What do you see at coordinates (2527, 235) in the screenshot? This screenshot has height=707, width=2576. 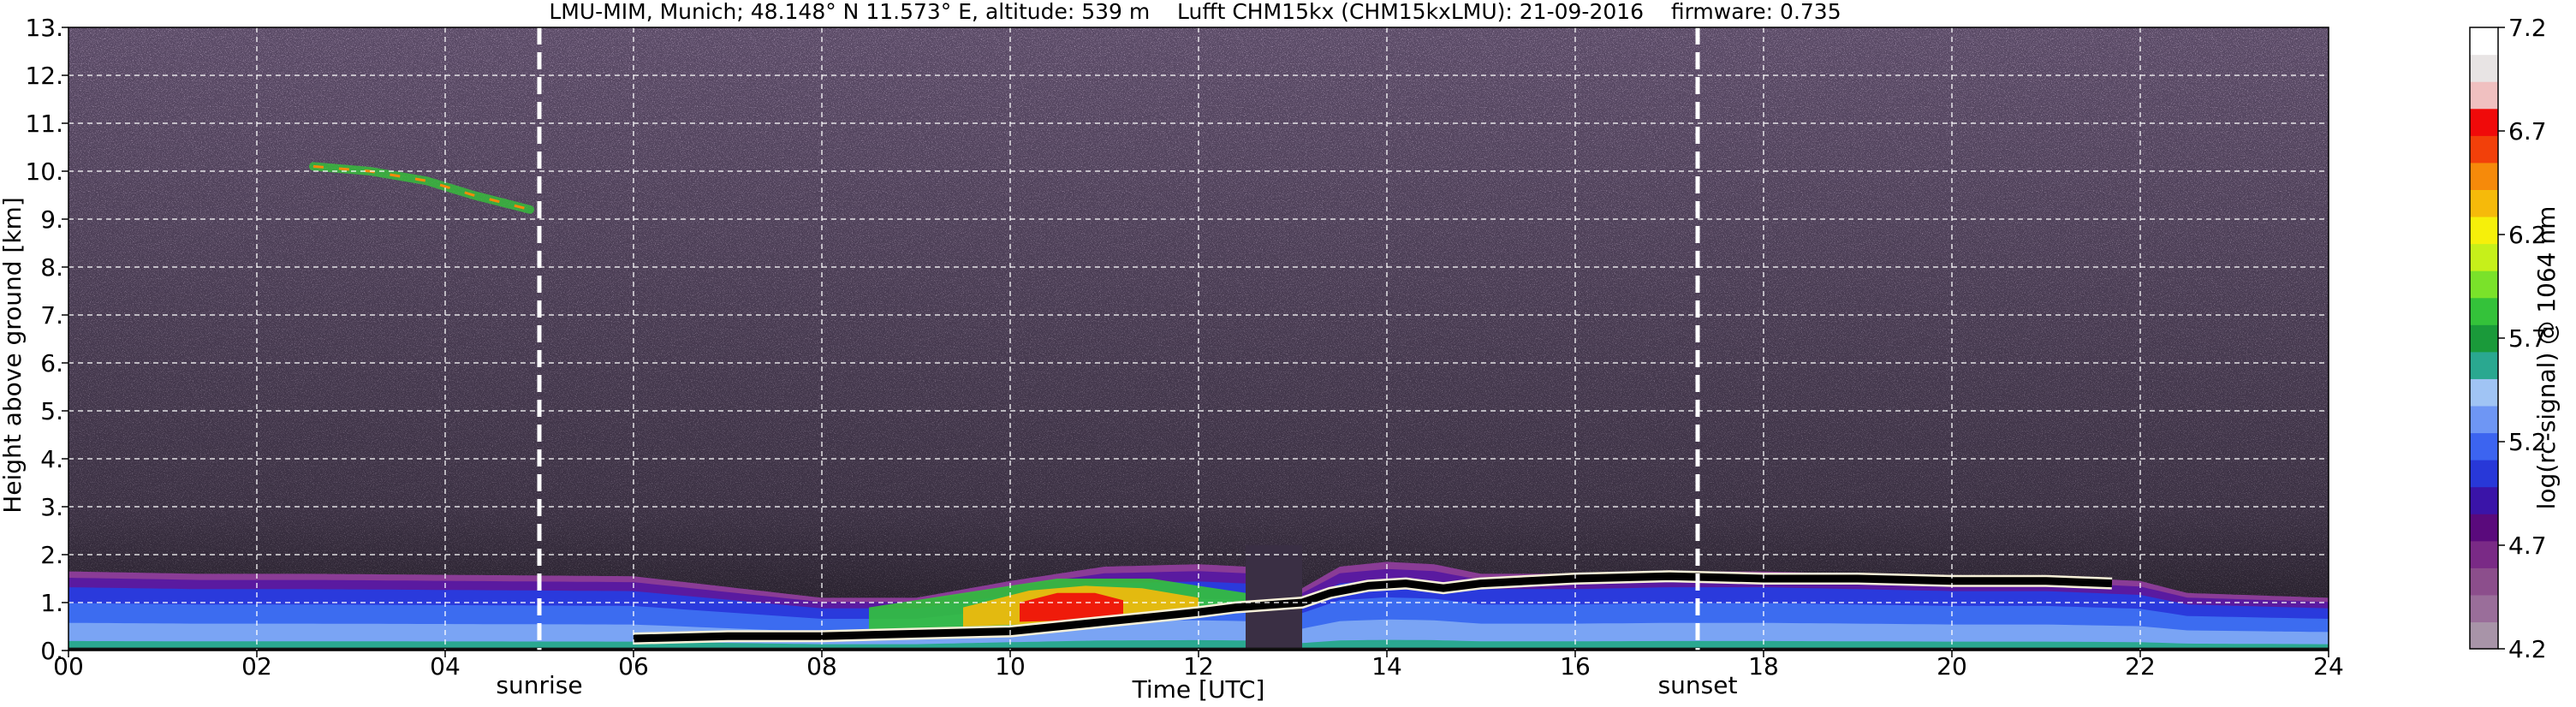 I see `colorbar-tick-label: 6.2` at bounding box center [2527, 235].